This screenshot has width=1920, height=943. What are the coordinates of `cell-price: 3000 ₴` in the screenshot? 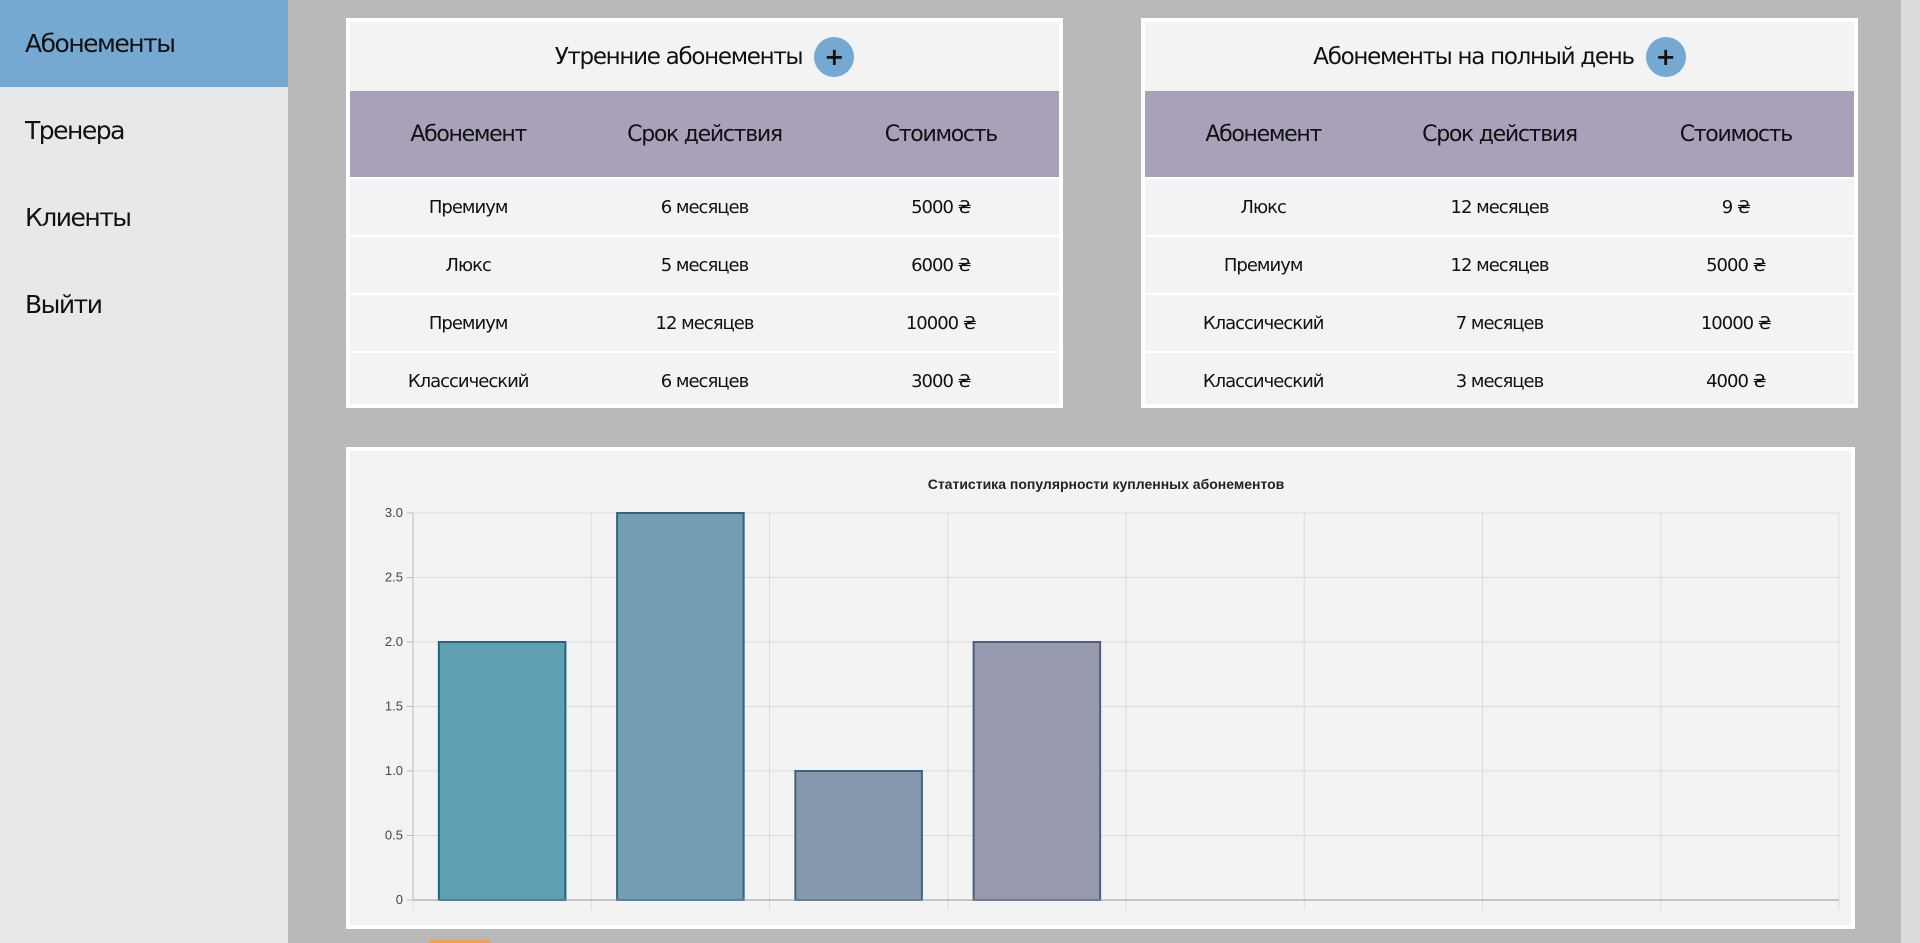 It's located at (941, 381).